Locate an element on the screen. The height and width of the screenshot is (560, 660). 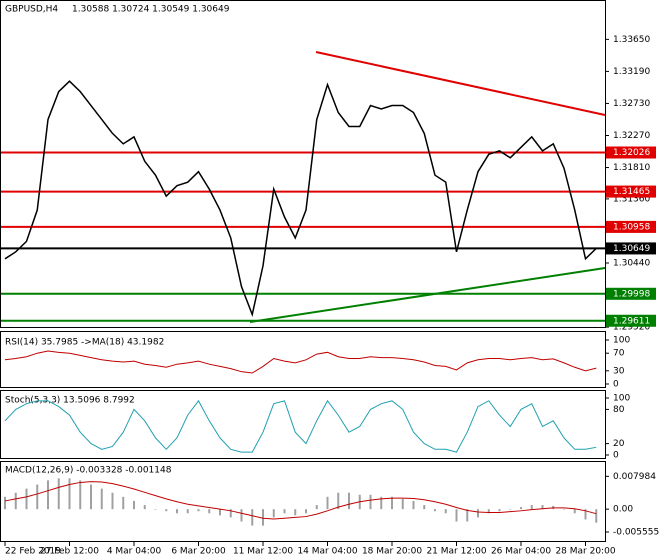
y-tick-label: 1.32730 is located at coordinates (631, 104).